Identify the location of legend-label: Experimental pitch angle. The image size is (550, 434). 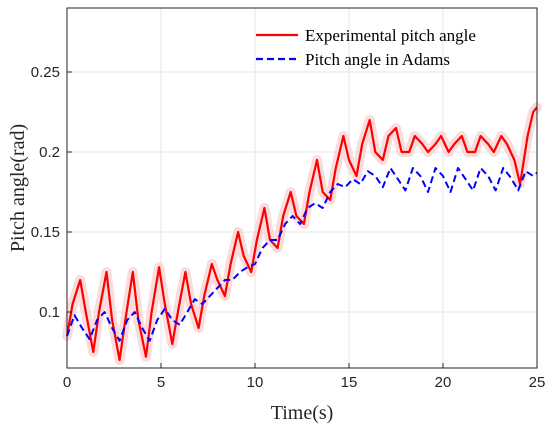
(390, 35).